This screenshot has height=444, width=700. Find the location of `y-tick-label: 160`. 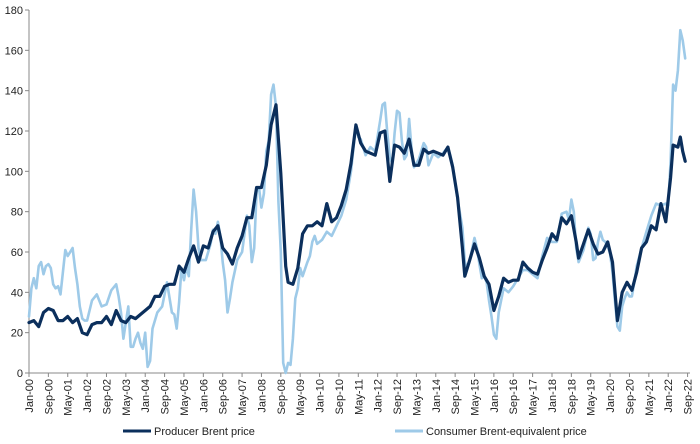

y-tick-label: 160 is located at coordinates (14, 51).